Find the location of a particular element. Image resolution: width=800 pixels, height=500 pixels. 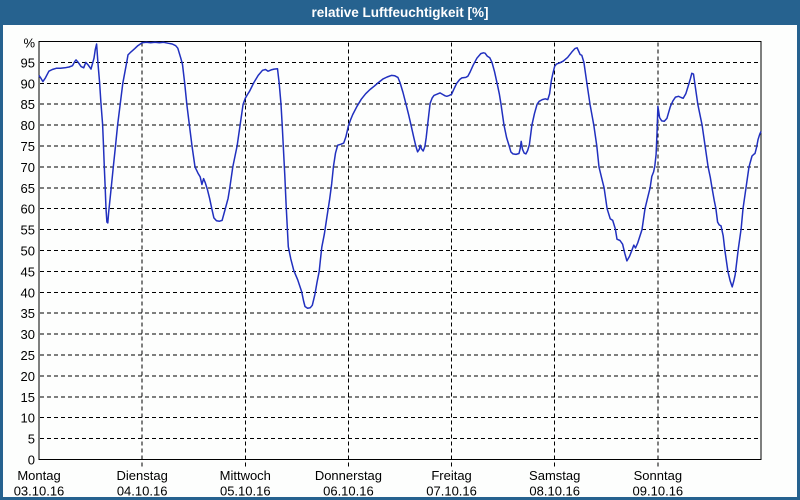

x-weekday-label: Samstag is located at coordinates (554, 475).